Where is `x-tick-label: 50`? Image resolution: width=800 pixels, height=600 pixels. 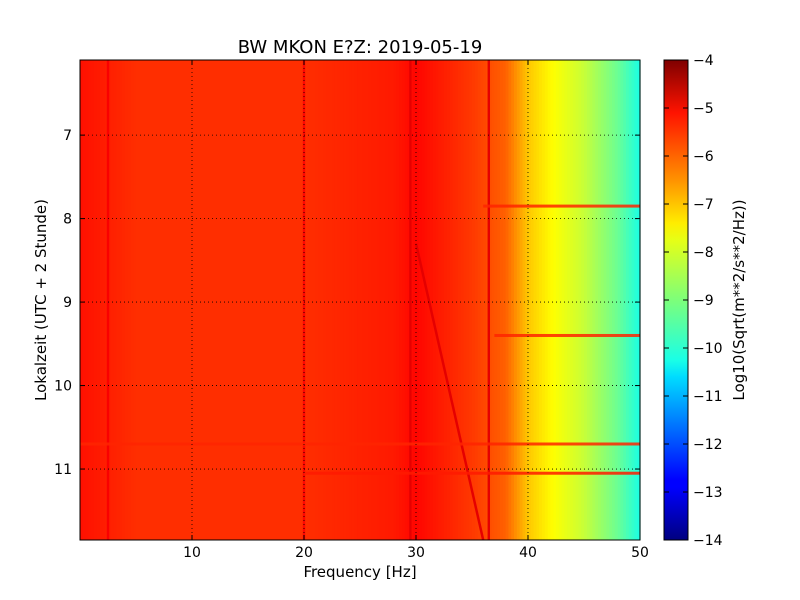
x-tick-label: 50 is located at coordinates (640, 553).